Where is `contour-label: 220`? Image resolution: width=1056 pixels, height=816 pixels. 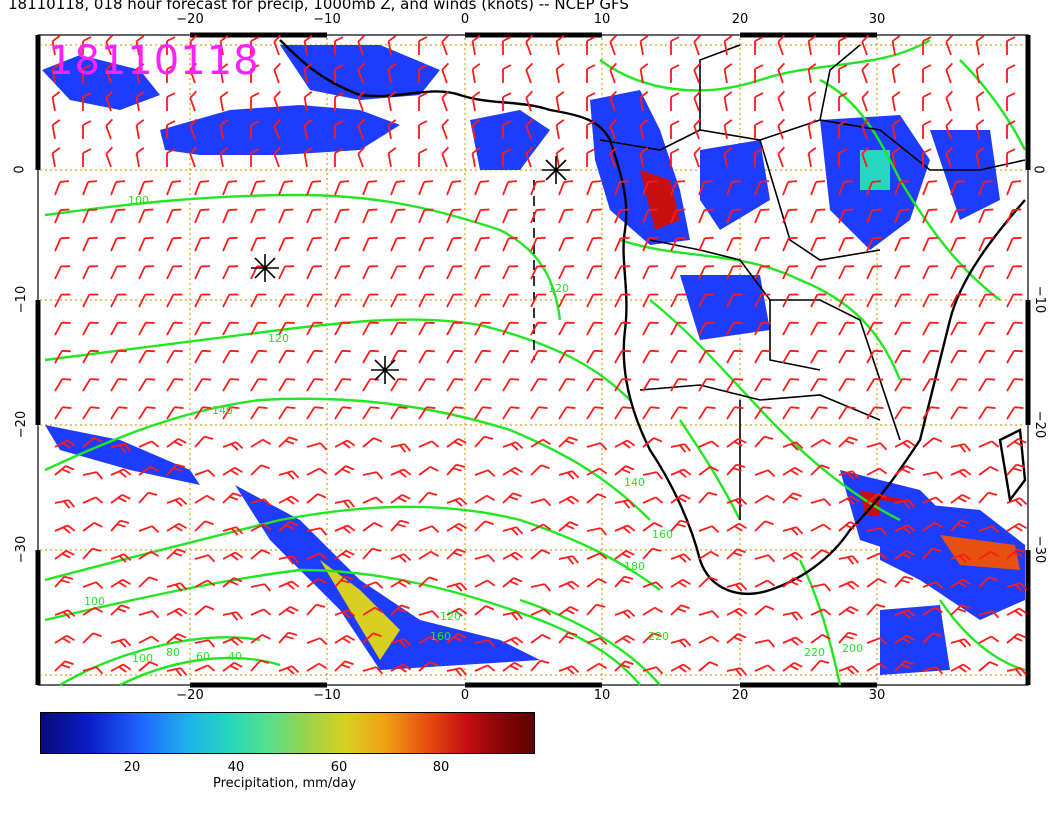
contour-label: 220 is located at coordinates (814, 652).